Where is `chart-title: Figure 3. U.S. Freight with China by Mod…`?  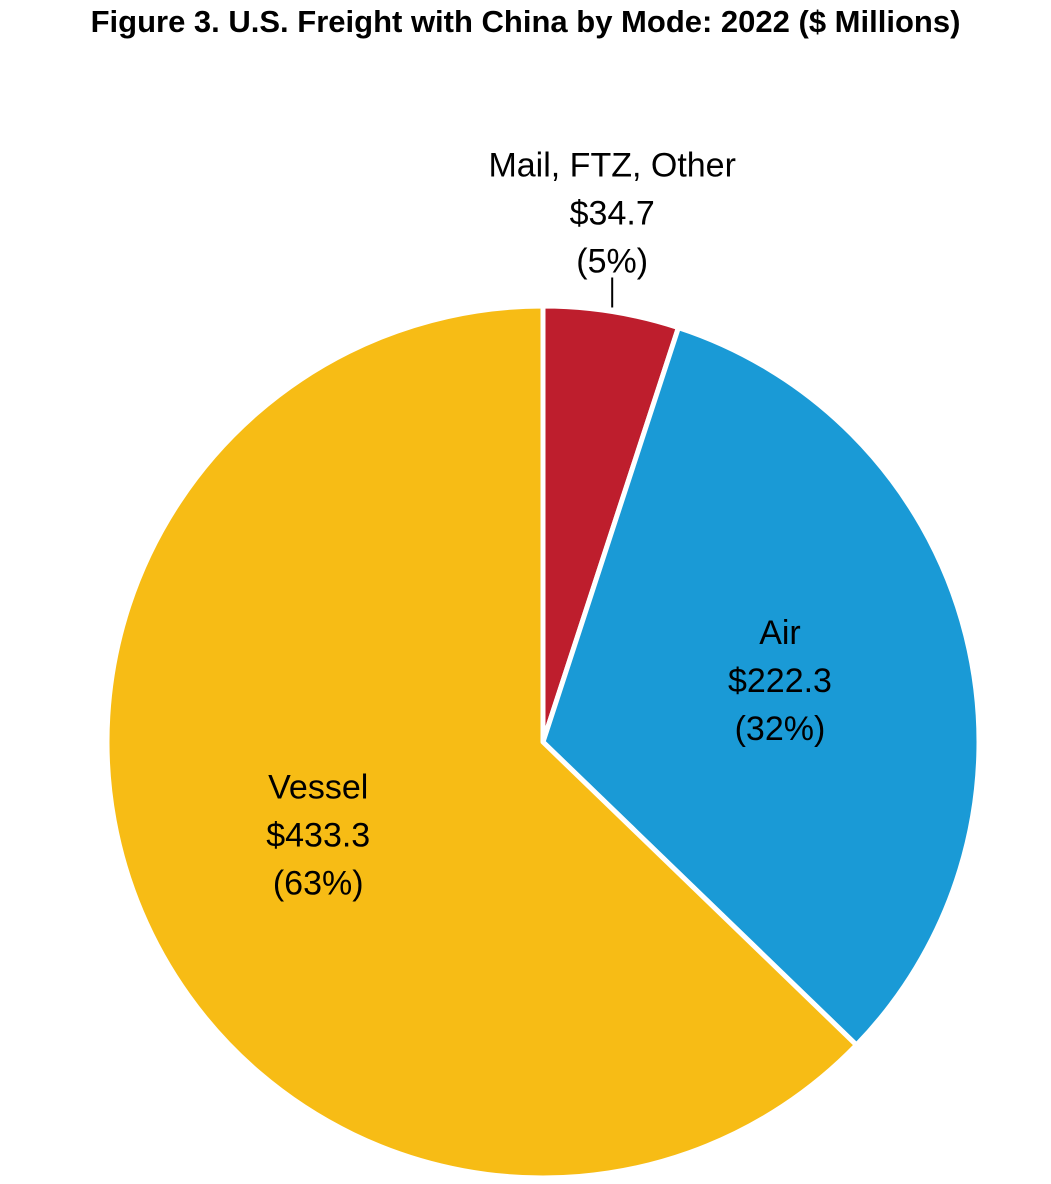 chart-title: Figure 3. U.S. Freight with China by Mod… is located at coordinates (525, 21).